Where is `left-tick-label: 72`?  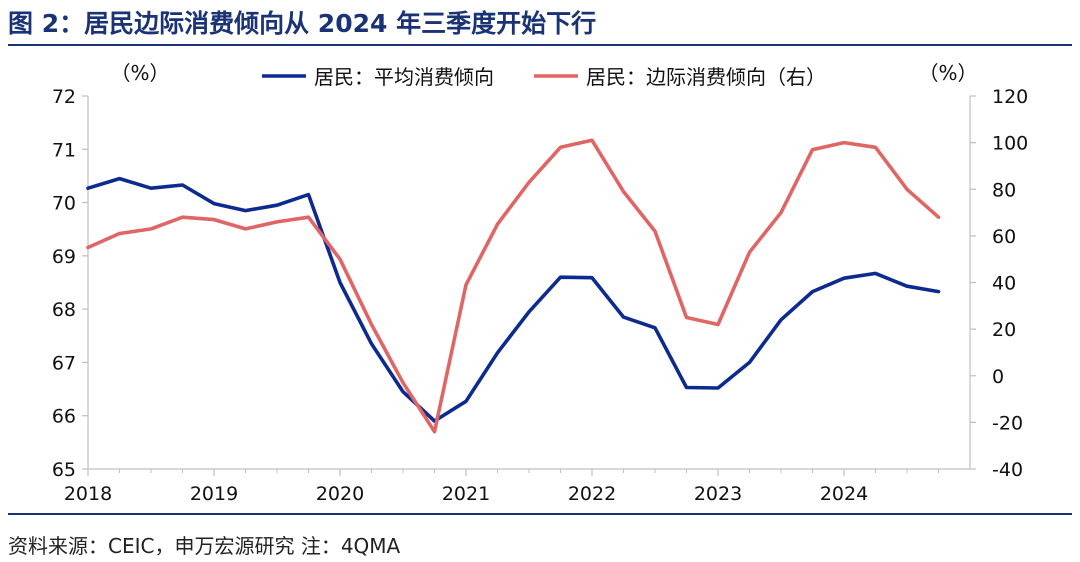 left-tick-label: 72 is located at coordinates (64, 97).